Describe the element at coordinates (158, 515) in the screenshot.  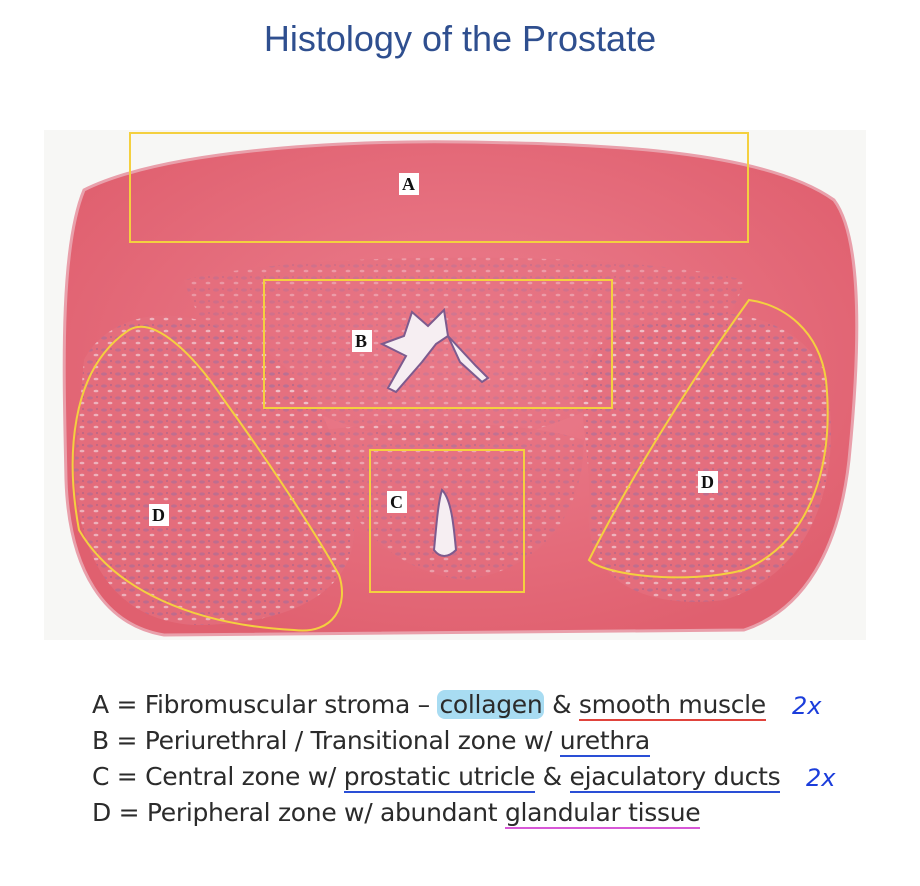
I see `zone-d-left-label: D` at that location.